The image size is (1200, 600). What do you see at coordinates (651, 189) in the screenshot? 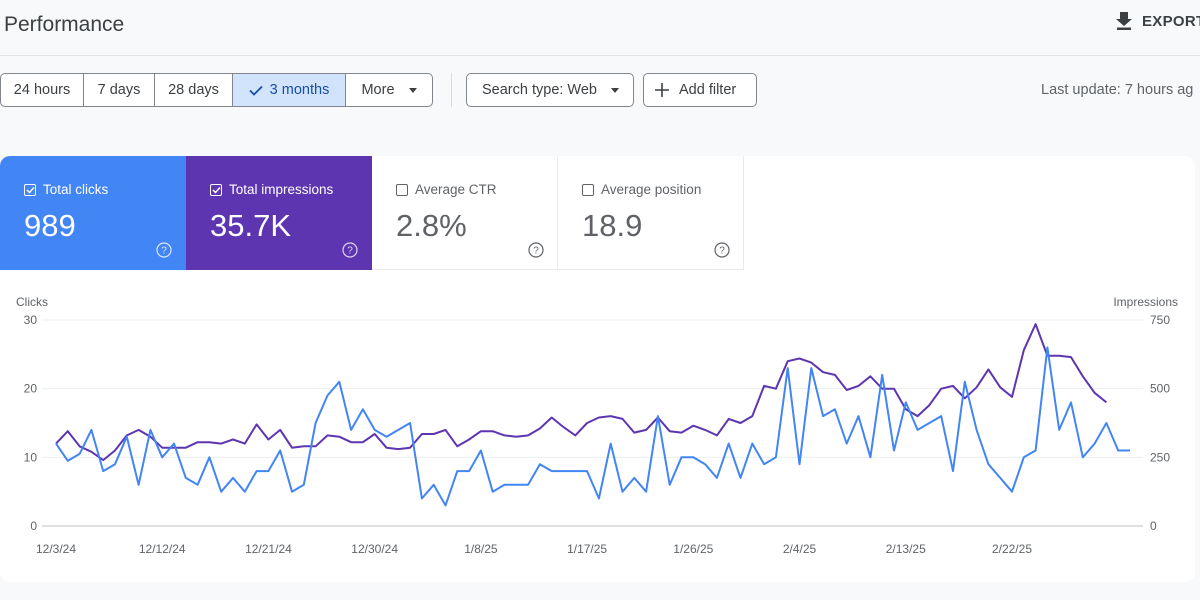
I see `metric-label: Average position` at bounding box center [651, 189].